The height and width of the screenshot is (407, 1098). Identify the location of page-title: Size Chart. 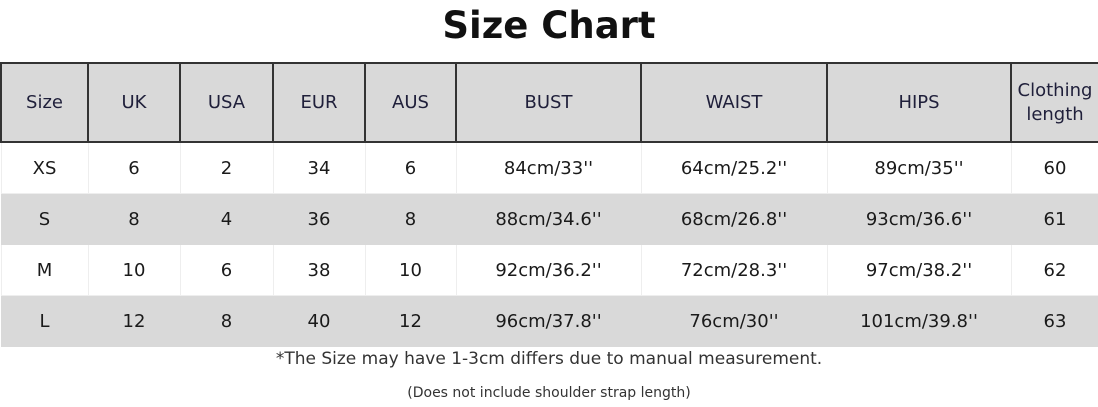
(549, 25).